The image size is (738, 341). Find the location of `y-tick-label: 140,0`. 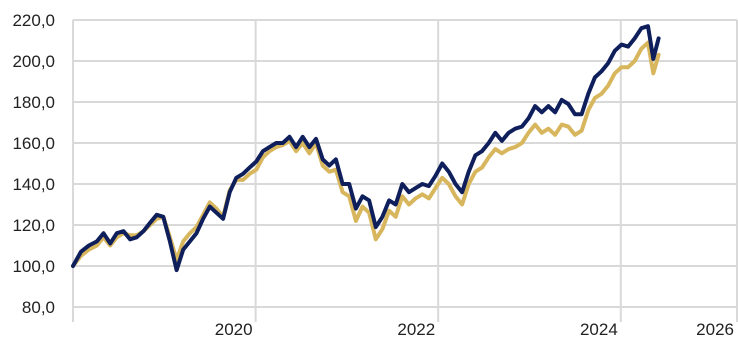

y-tick-label: 140,0 is located at coordinates (33, 184).